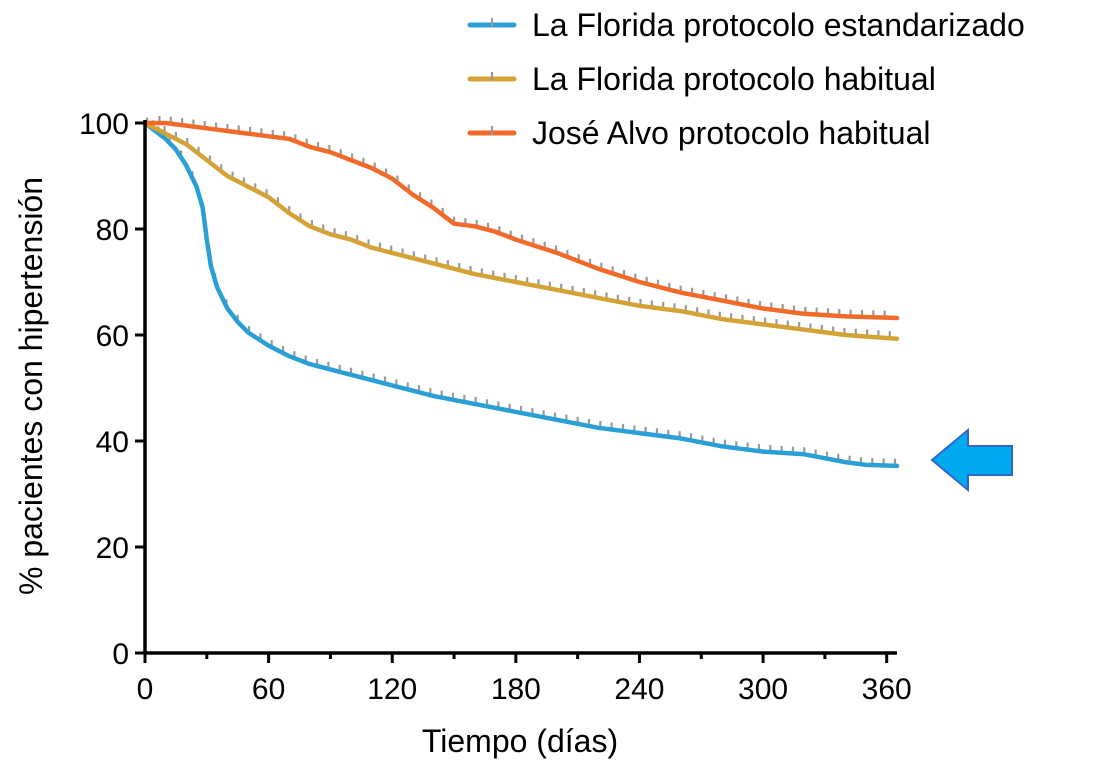 This screenshot has width=1104, height=762. Describe the element at coordinates (887, 689) in the screenshot. I see `x-tick-label: 360` at that location.